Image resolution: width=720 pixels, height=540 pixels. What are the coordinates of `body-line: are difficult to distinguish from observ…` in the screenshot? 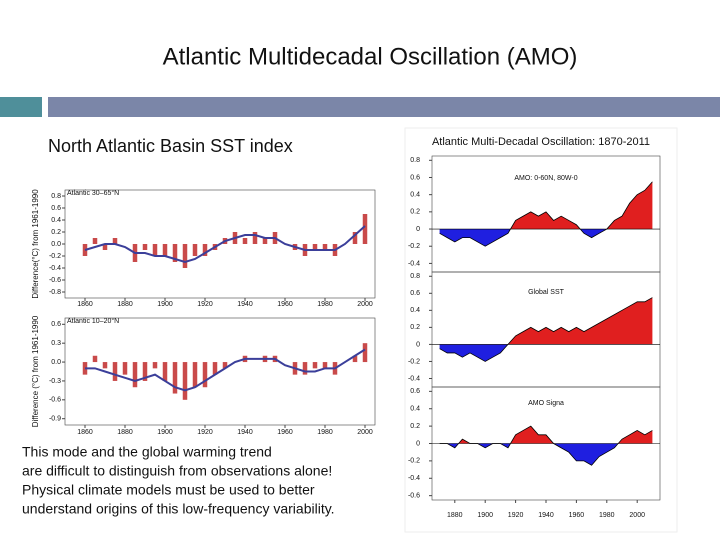 It's located at (177, 471).